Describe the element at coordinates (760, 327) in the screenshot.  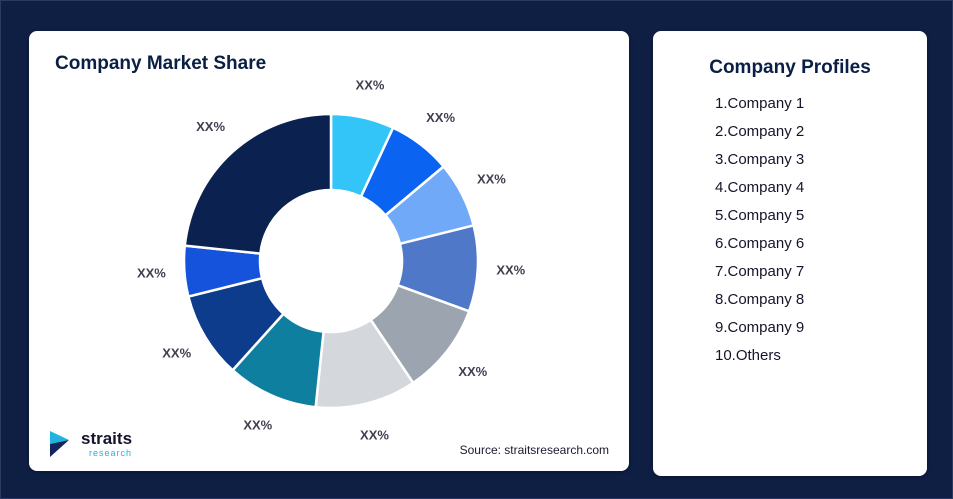
I see `profile-item-9: 9.Company 9` at that location.